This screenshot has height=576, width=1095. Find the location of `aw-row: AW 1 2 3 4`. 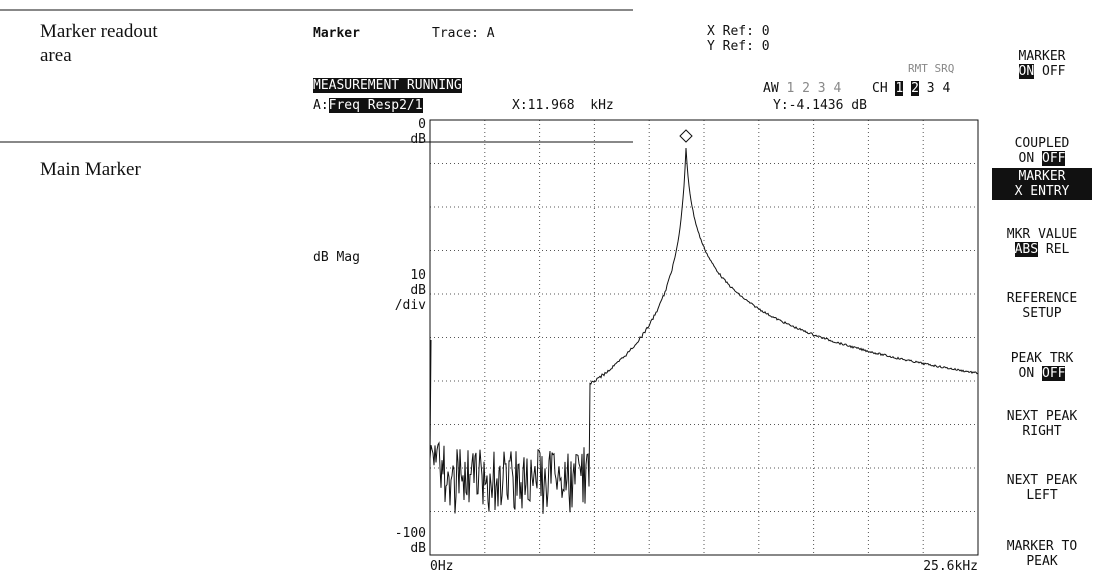

aw-row: AW 1 2 3 4 is located at coordinates (802, 88).